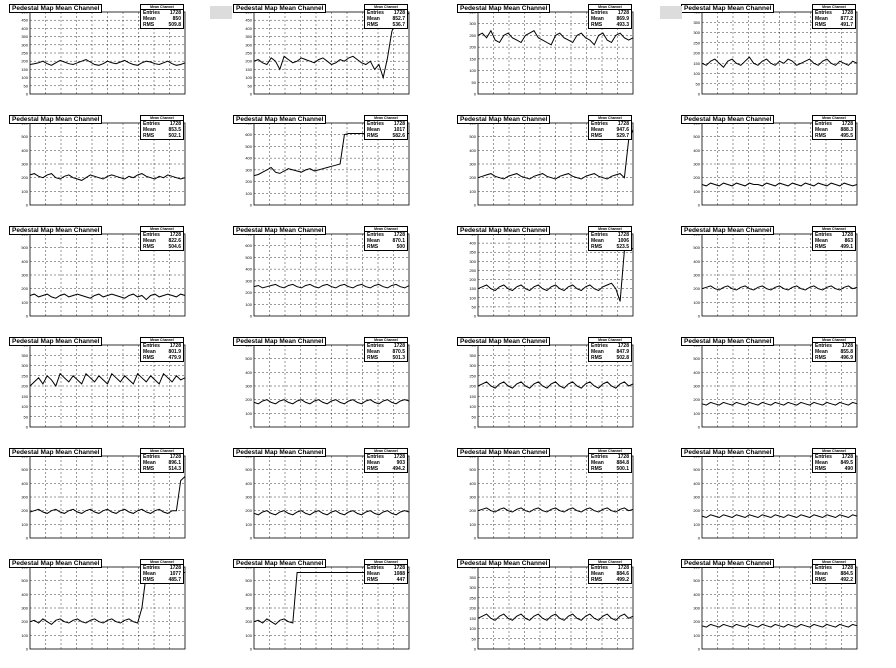 The image size is (896, 668). What do you see at coordinates (398, 358) in the screenshot?
I see `stats-value-rms: 501.3` at bounding box center [398, 358].